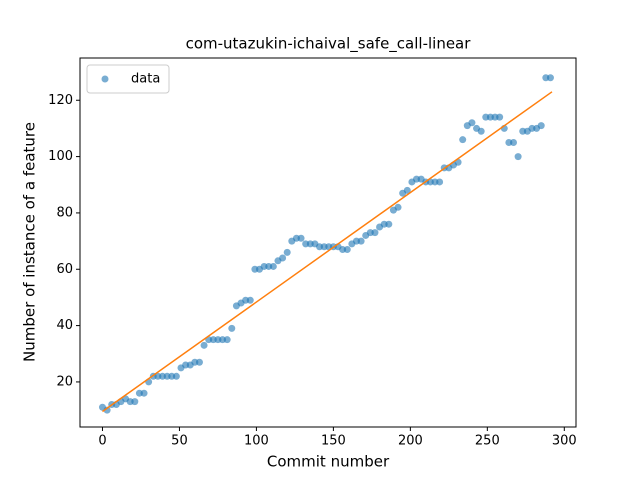  Describe the element at coordinates (328, 462) in the screenshot. I see `x-axis-label: Commit number` at that location.